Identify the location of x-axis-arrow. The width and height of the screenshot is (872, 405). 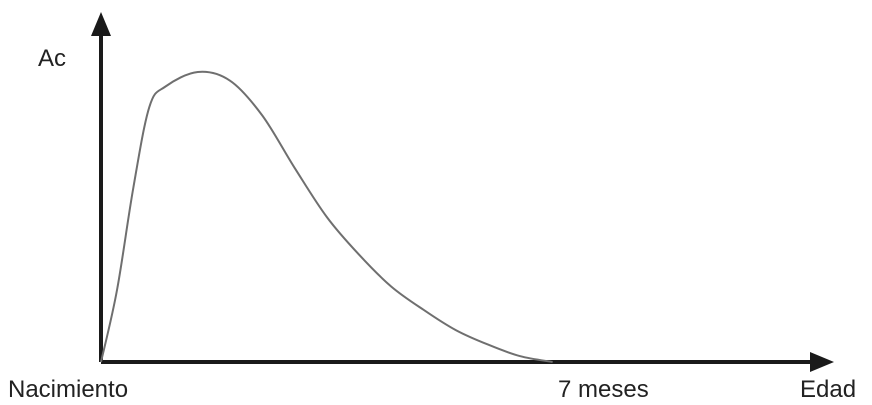
(822, 362).